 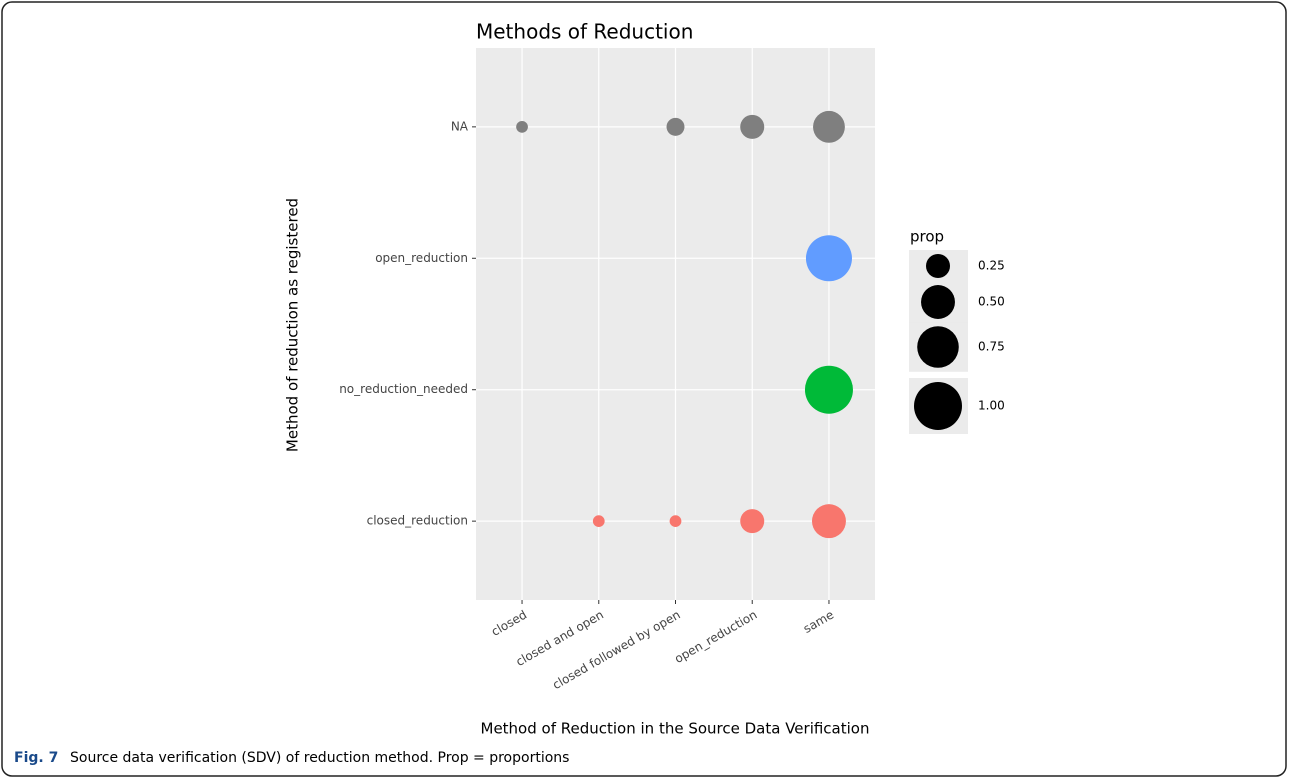 What do you see at coordinates (991, 302) in the screenshot?
I see `legend-label: 0.50` at bounding box center [991, 302].